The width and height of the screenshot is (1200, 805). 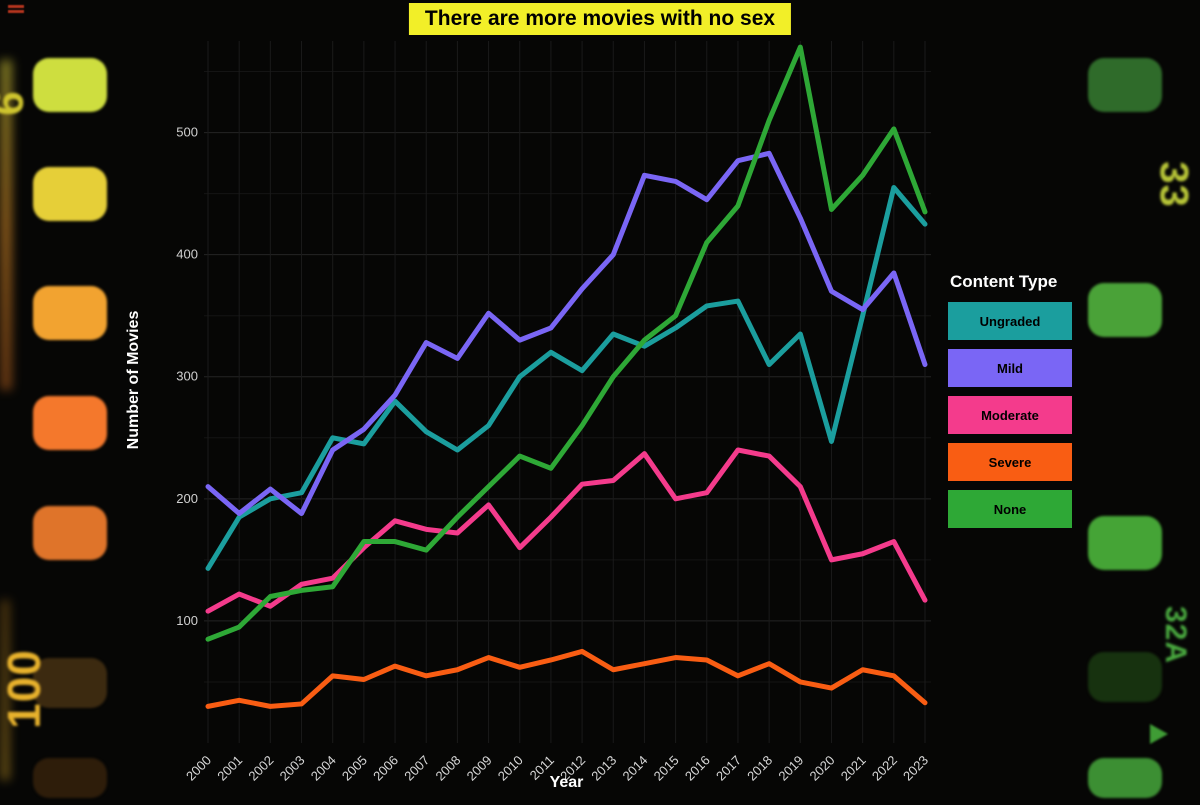 I want to click on y-tick-label: 500, so click(x=187, y=132).